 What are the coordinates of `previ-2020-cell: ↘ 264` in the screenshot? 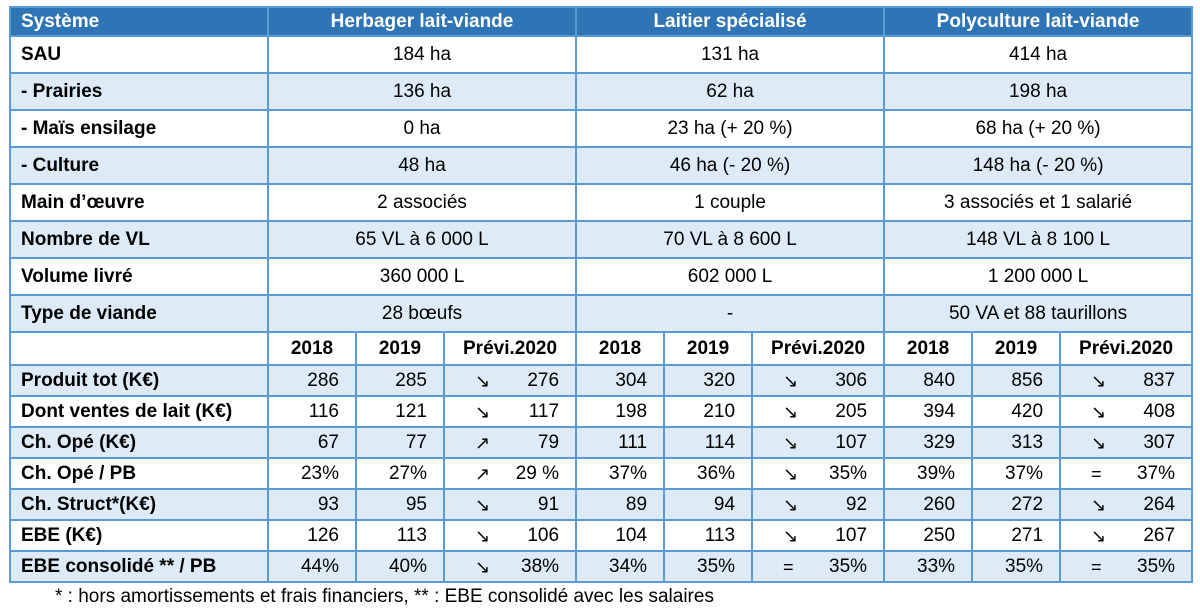 It's located at (1126, 504).